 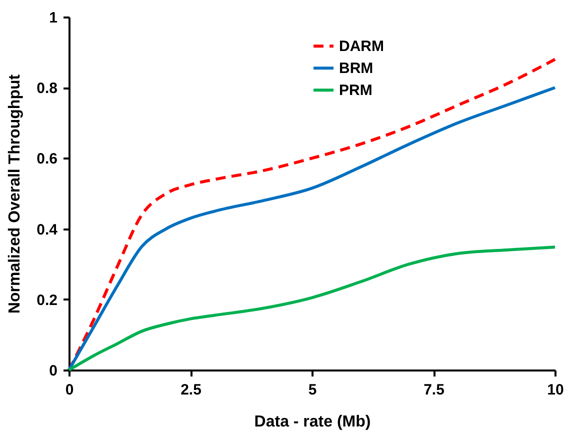 What do you see at coordinates (434, 390) in the screenshot?
I see `x-tick-label: 7.5` at bounding box center [434, 390].